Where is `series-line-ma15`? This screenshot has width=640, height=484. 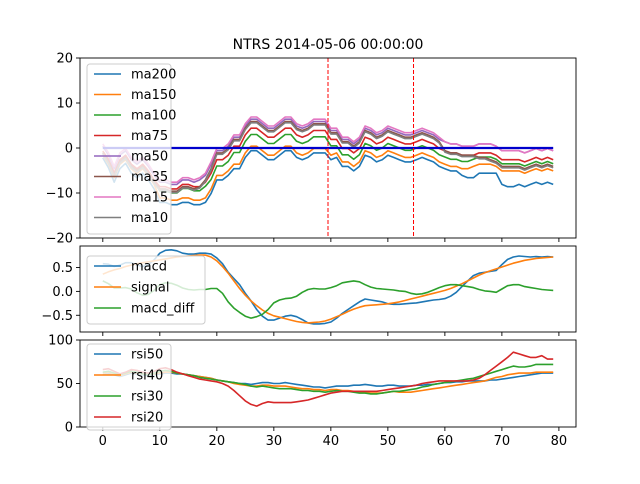 series-line-ma15 is located at coordinates (328, 149).